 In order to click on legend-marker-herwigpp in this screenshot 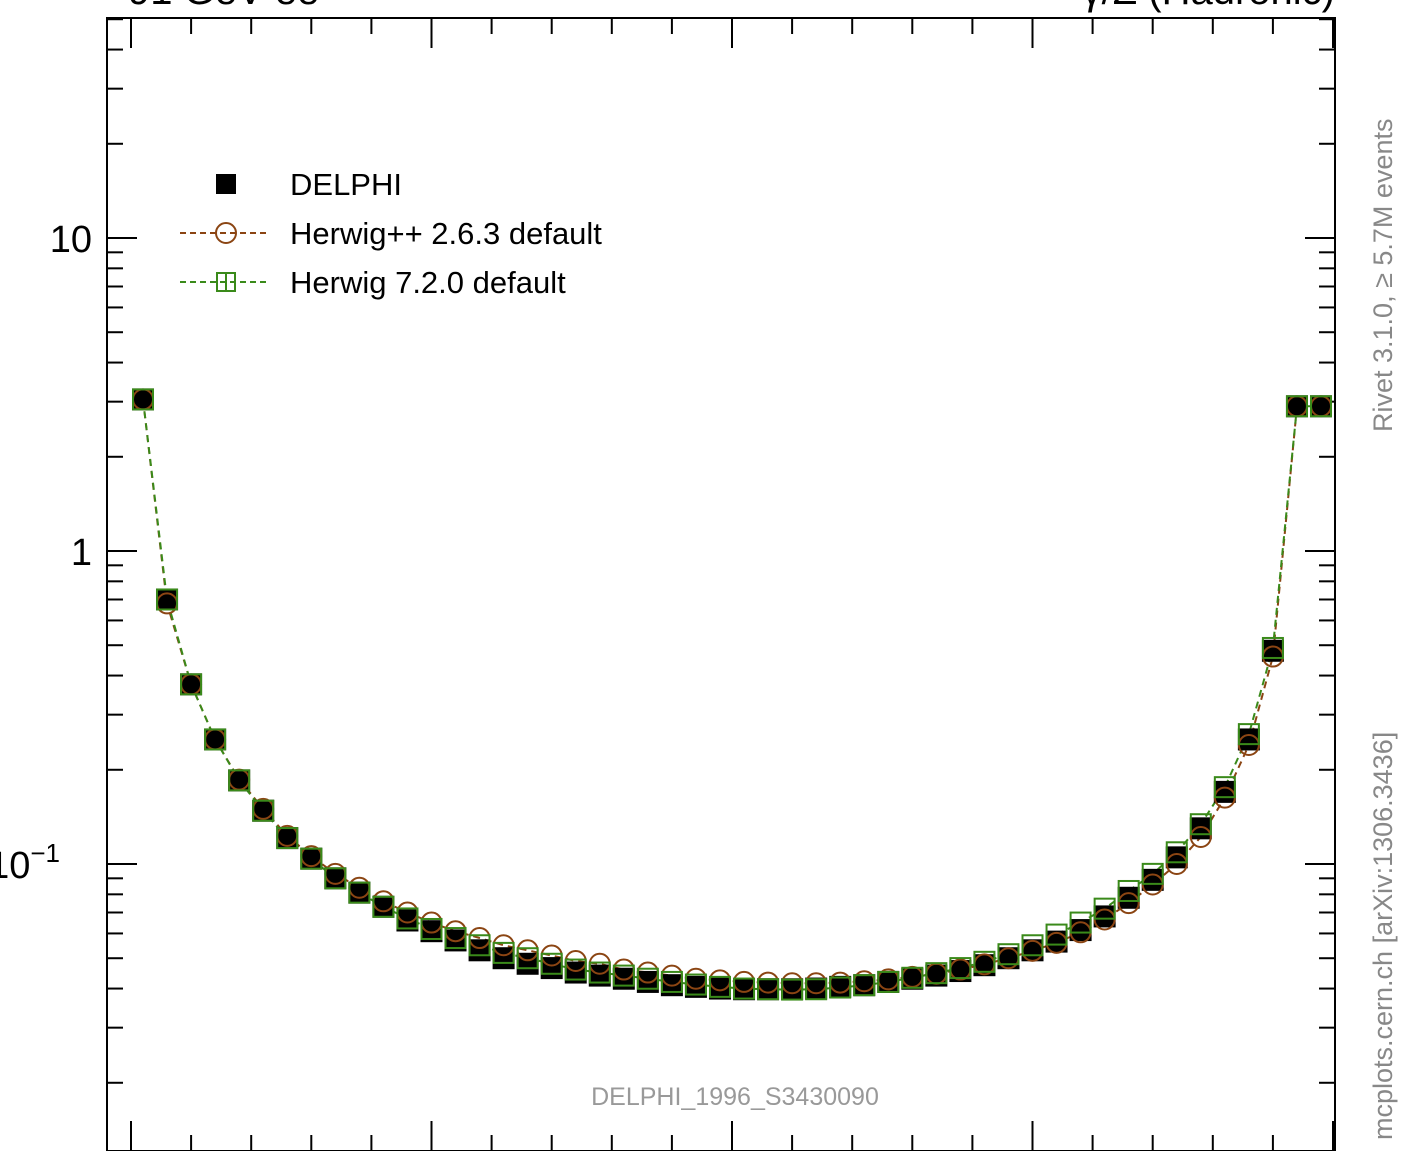, I will do `click(226, 233)`.